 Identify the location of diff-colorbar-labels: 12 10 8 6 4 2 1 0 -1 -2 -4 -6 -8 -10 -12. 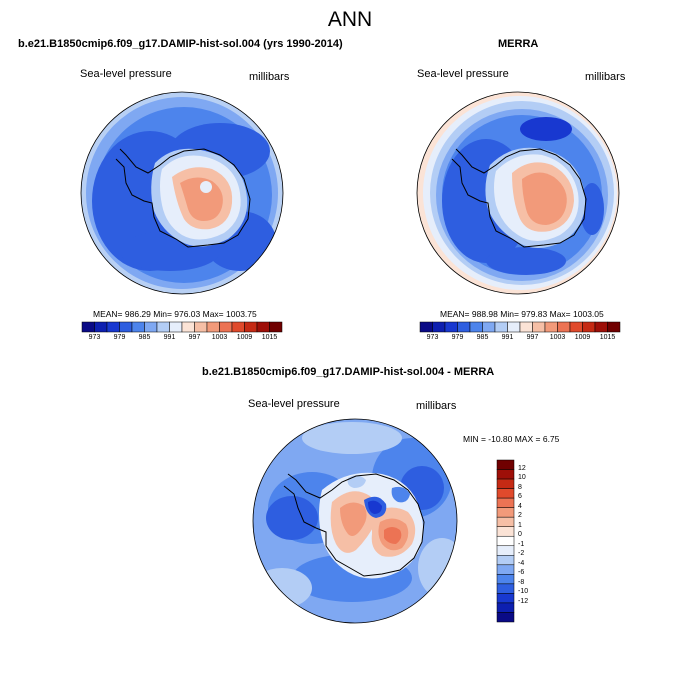
(533, 541).